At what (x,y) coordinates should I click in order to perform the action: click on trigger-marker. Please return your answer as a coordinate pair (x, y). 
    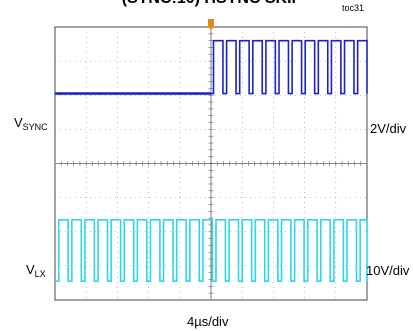
    Looking at the image, I should click on (211, 24).